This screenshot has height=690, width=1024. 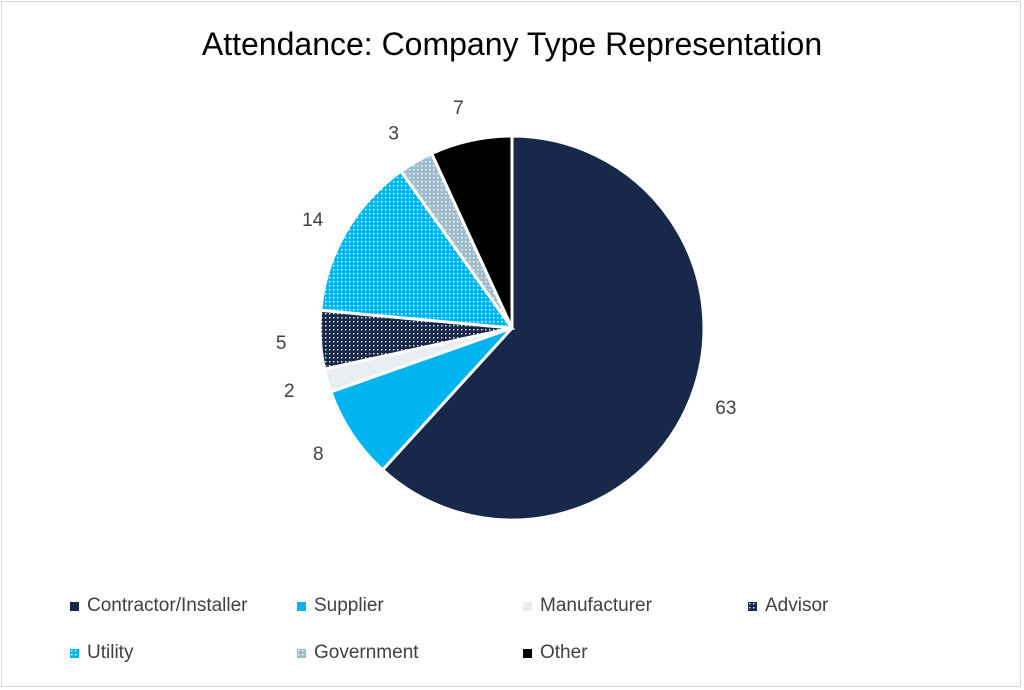 I want to click on legend-item: Manufacturer, so click(x=587, y=606).